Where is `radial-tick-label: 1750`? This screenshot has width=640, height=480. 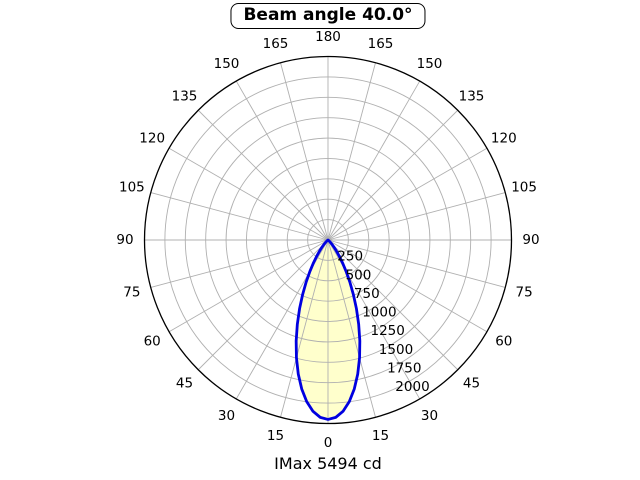
radial-tick-label: 1750 is located at coordinates (404, 368).